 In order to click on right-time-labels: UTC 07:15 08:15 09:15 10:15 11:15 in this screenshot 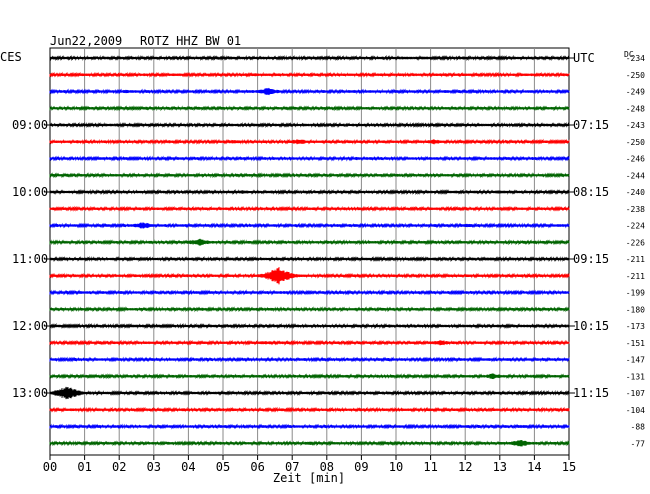, I will do `click(589, 225)`.